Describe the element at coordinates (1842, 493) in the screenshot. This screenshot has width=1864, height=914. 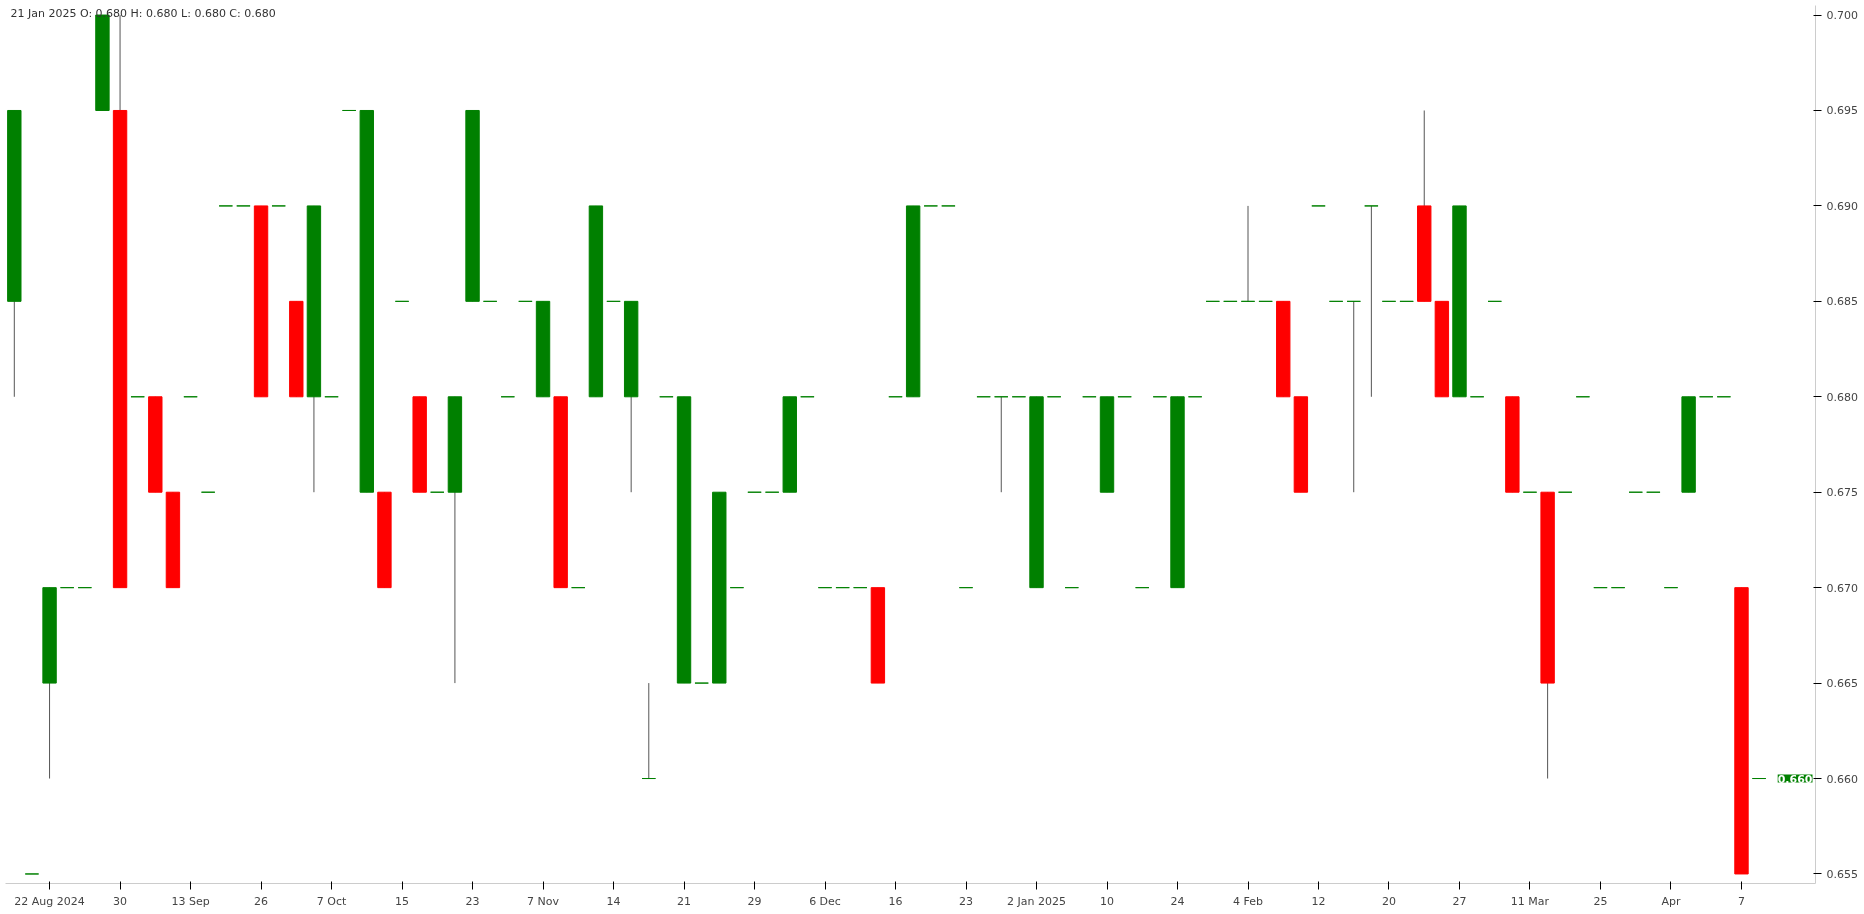
I see `y-tick-label: 0.675` at that location.